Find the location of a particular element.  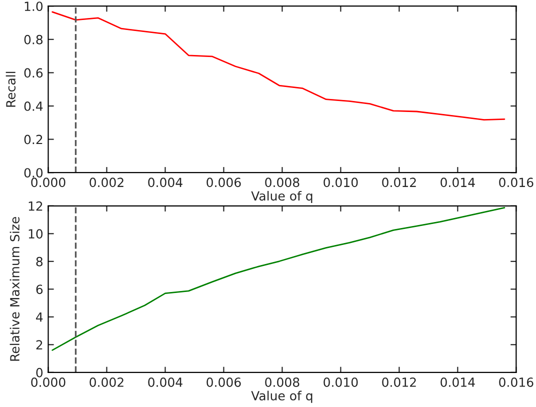

y-tick-label: 0.8 is located at coordinates (33, 39).